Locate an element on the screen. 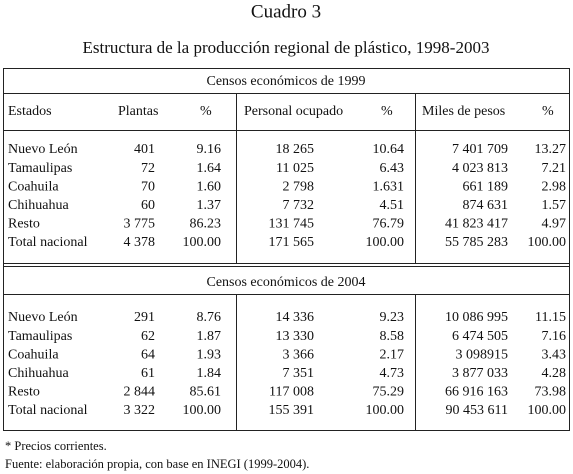  table-cell: 1.87 is located at coordinates (209, 336).